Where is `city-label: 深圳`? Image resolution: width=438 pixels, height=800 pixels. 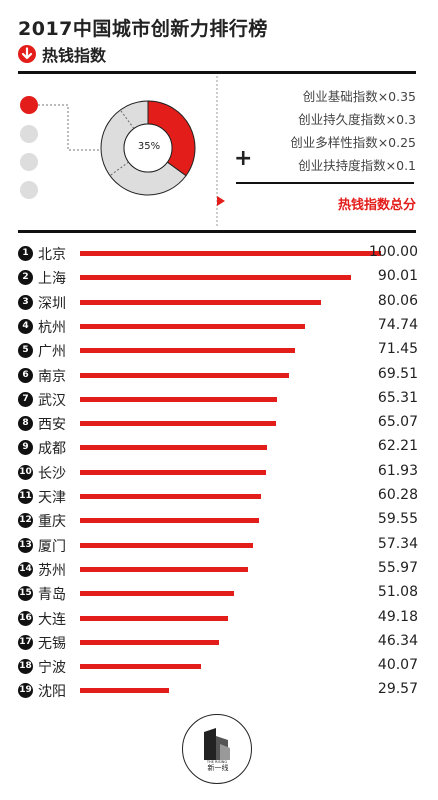
city-label: 深圳 is located at coordinates (52, 303).